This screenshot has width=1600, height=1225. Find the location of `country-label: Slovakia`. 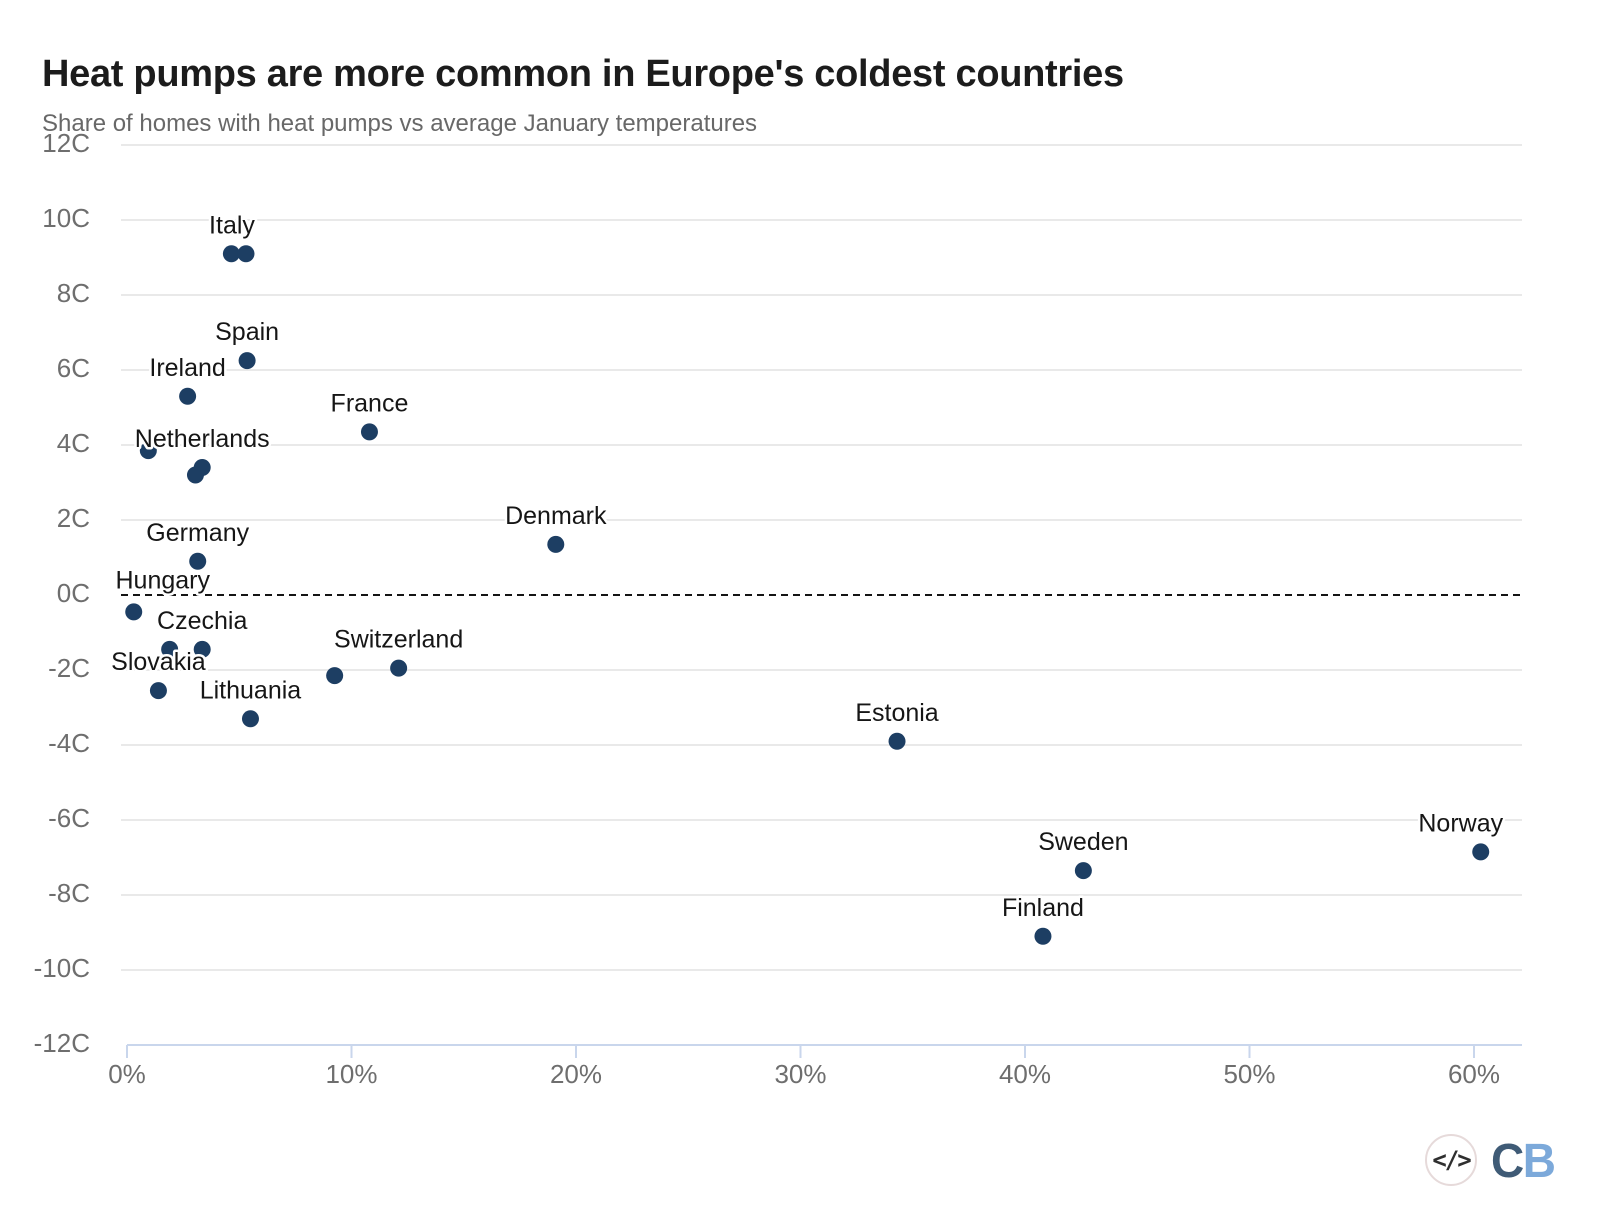

country-label: Slovakia is located at coordinates (158, 662).